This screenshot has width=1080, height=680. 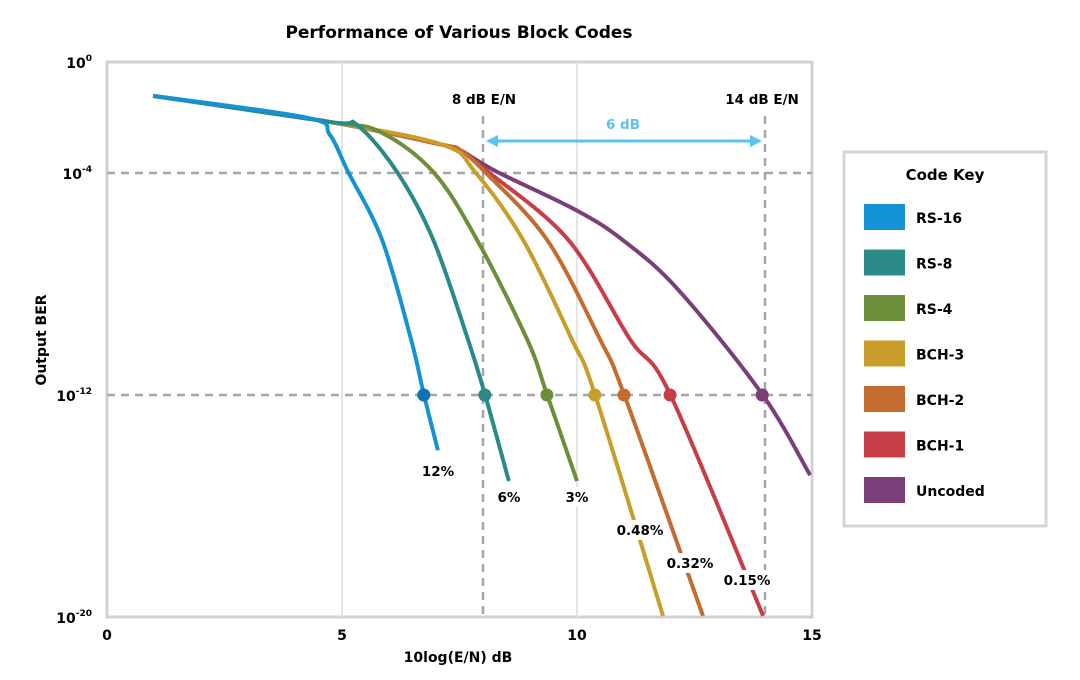 I want to click on percent-label: 3%, so click(x=577, y=498).